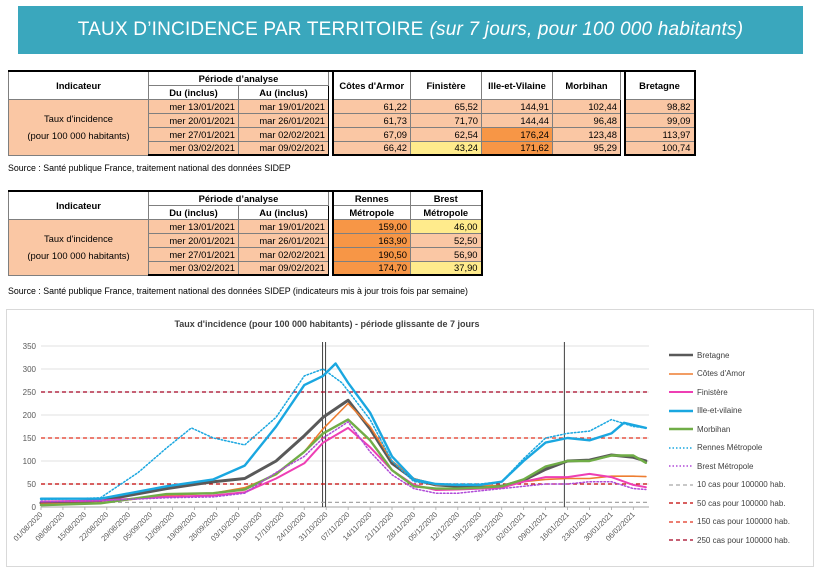 This screenshot has width=820, height=569. I want to click on legend-label: 10 cas pour 100000 hab., so click(741, 485).